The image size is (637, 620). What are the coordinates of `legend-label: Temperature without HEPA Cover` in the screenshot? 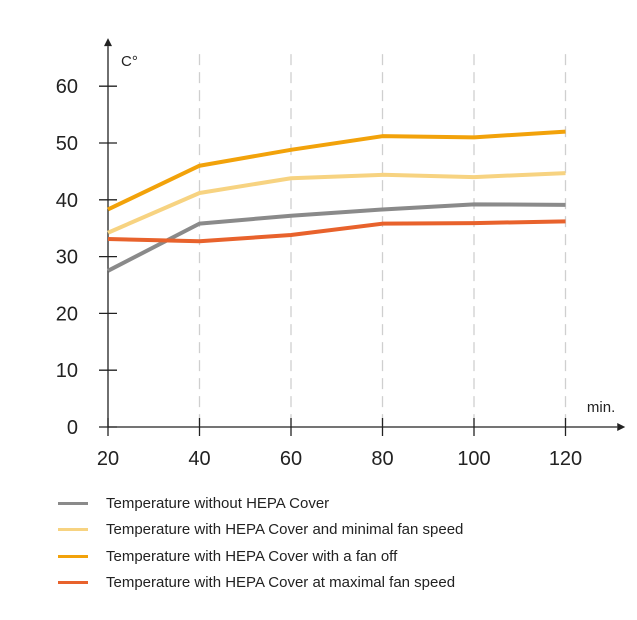 It's located at (218, 503).